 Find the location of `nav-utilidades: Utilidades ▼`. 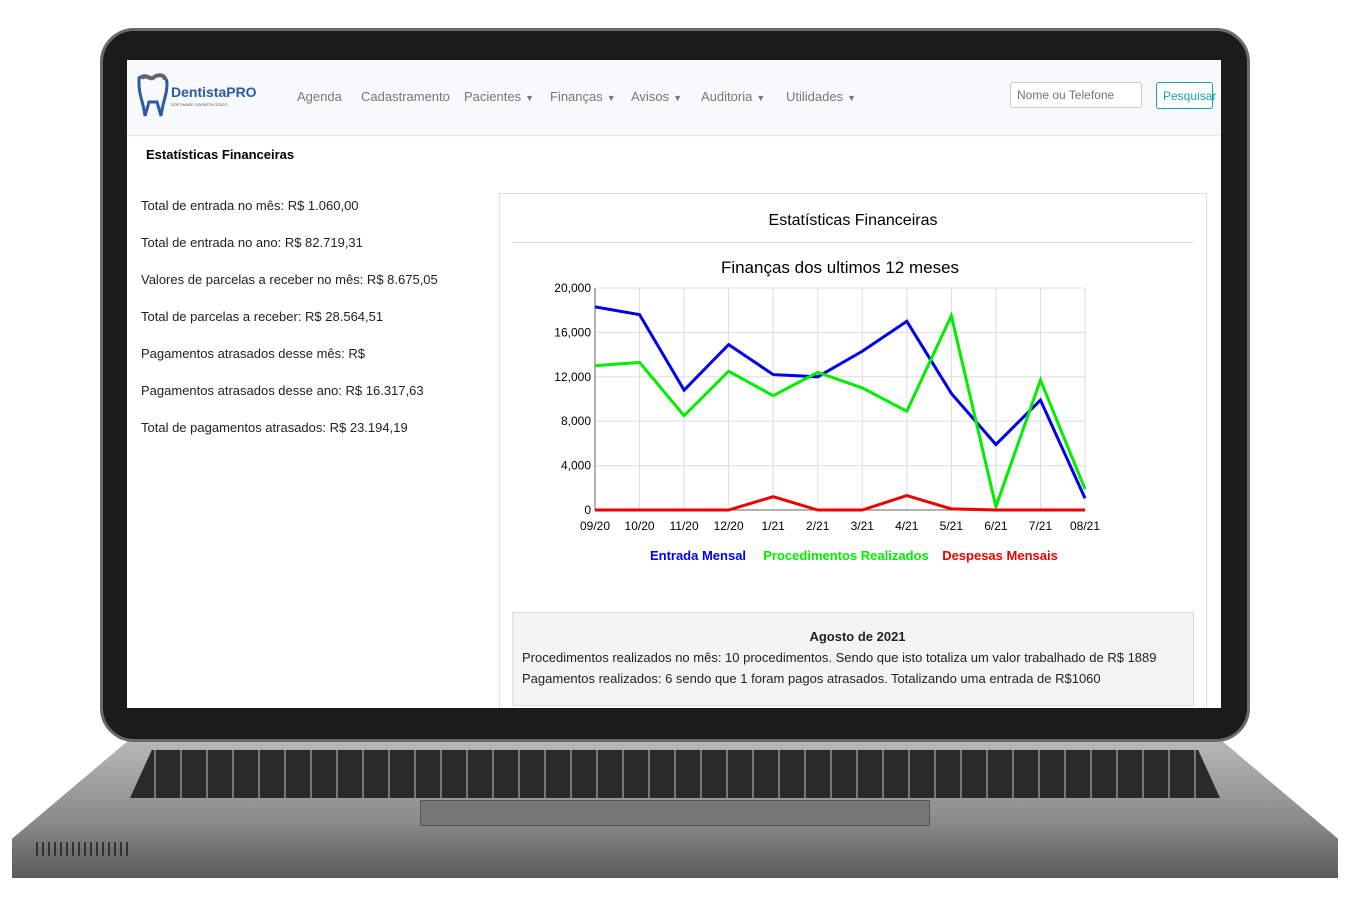

nav-utilidades: Utilidades ▼ is located at coordinates (821, 96).